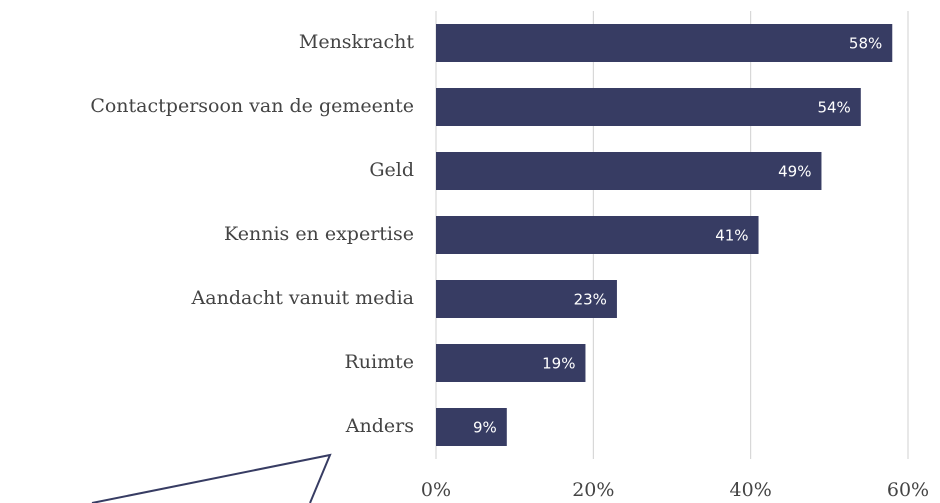 The height and width of the screenshot is (503, 940). I want to click on y-tick-label: Geld, so click(391, 170).